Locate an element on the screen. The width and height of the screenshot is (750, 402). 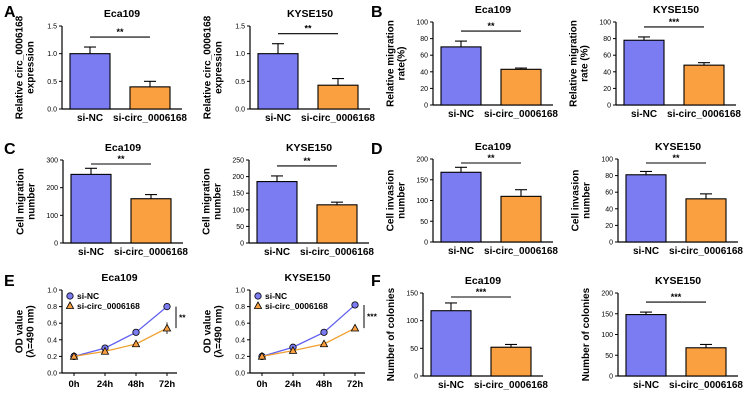
x-tick-label: 72h is located at coordinates (355, 384).